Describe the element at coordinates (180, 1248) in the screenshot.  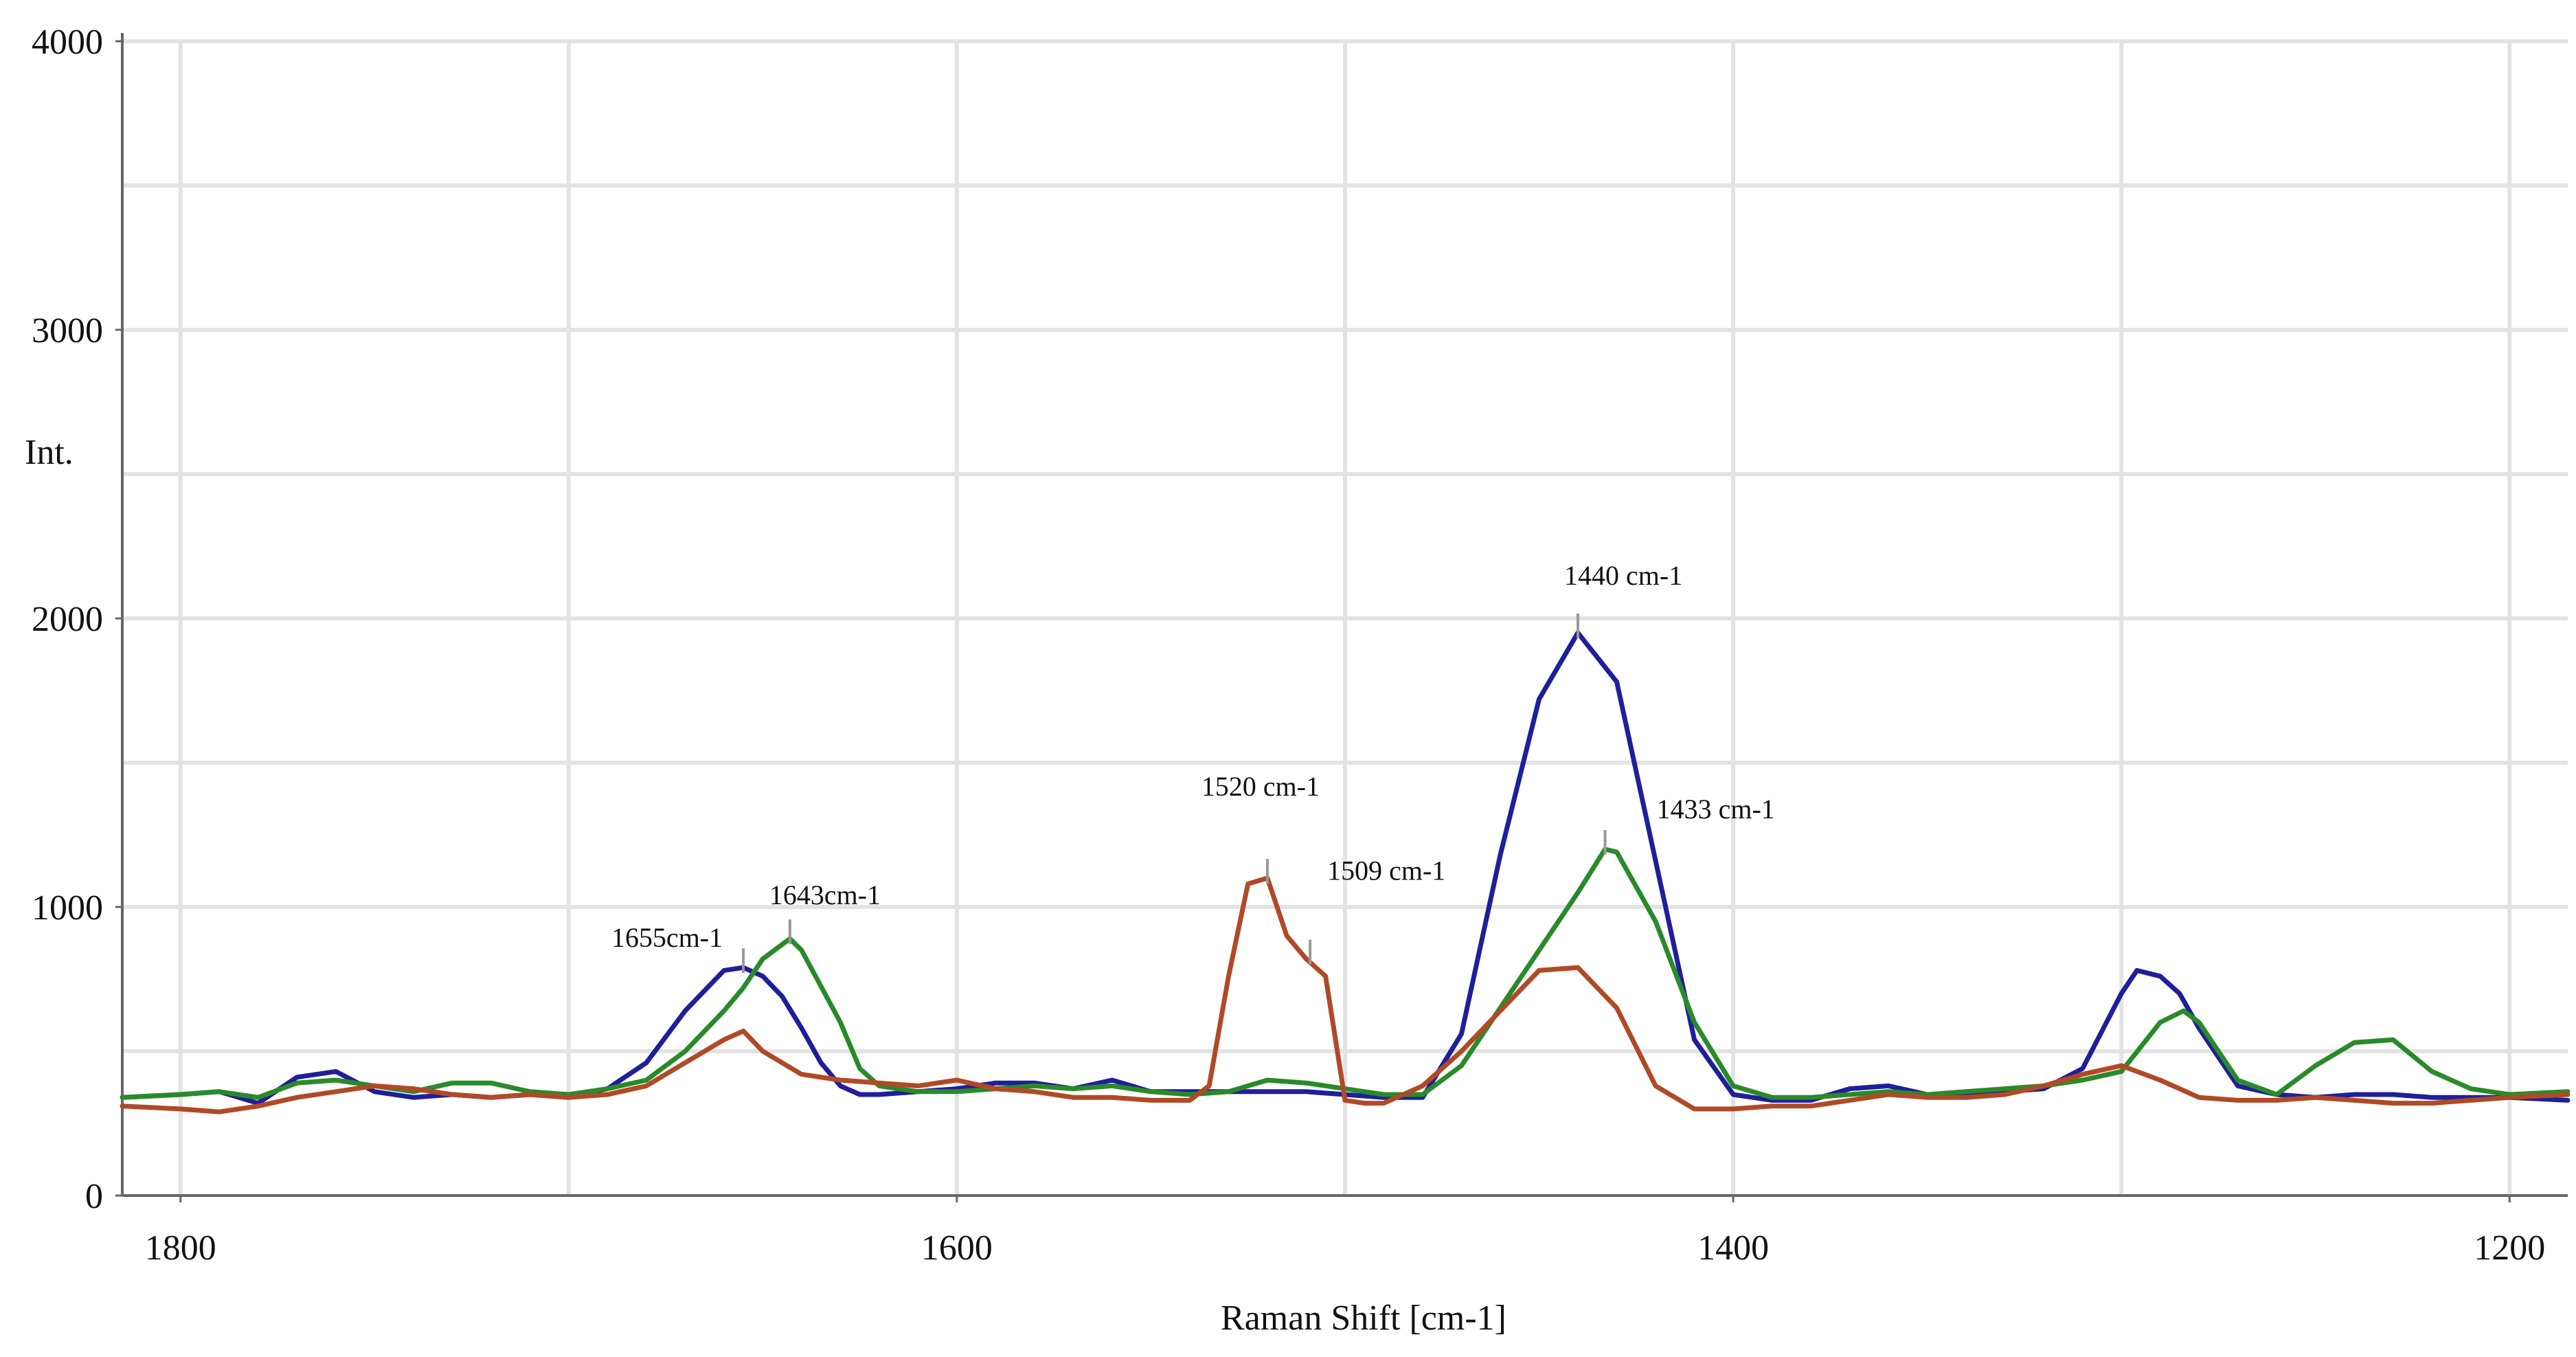
I see `x-tick-label-0: 1800` at that location.